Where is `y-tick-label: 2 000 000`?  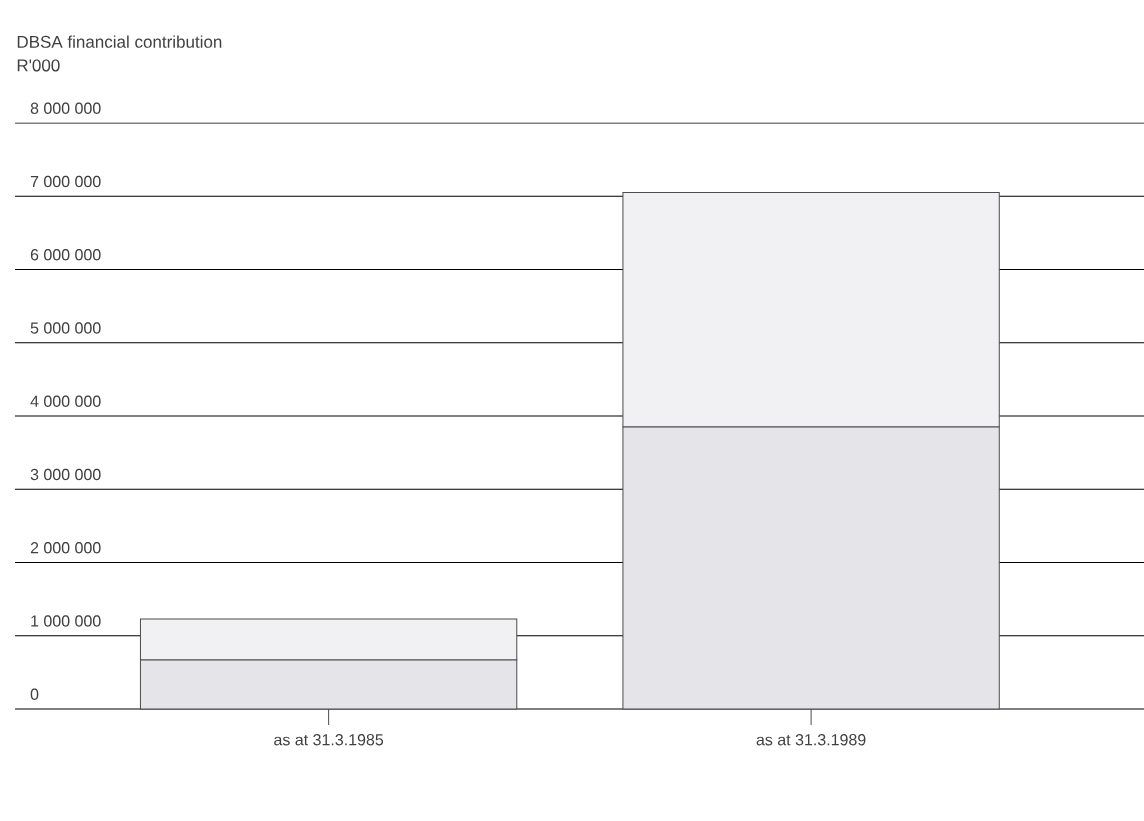
y-tick-label: 2 000 000 is located at coordinates (65, 548).